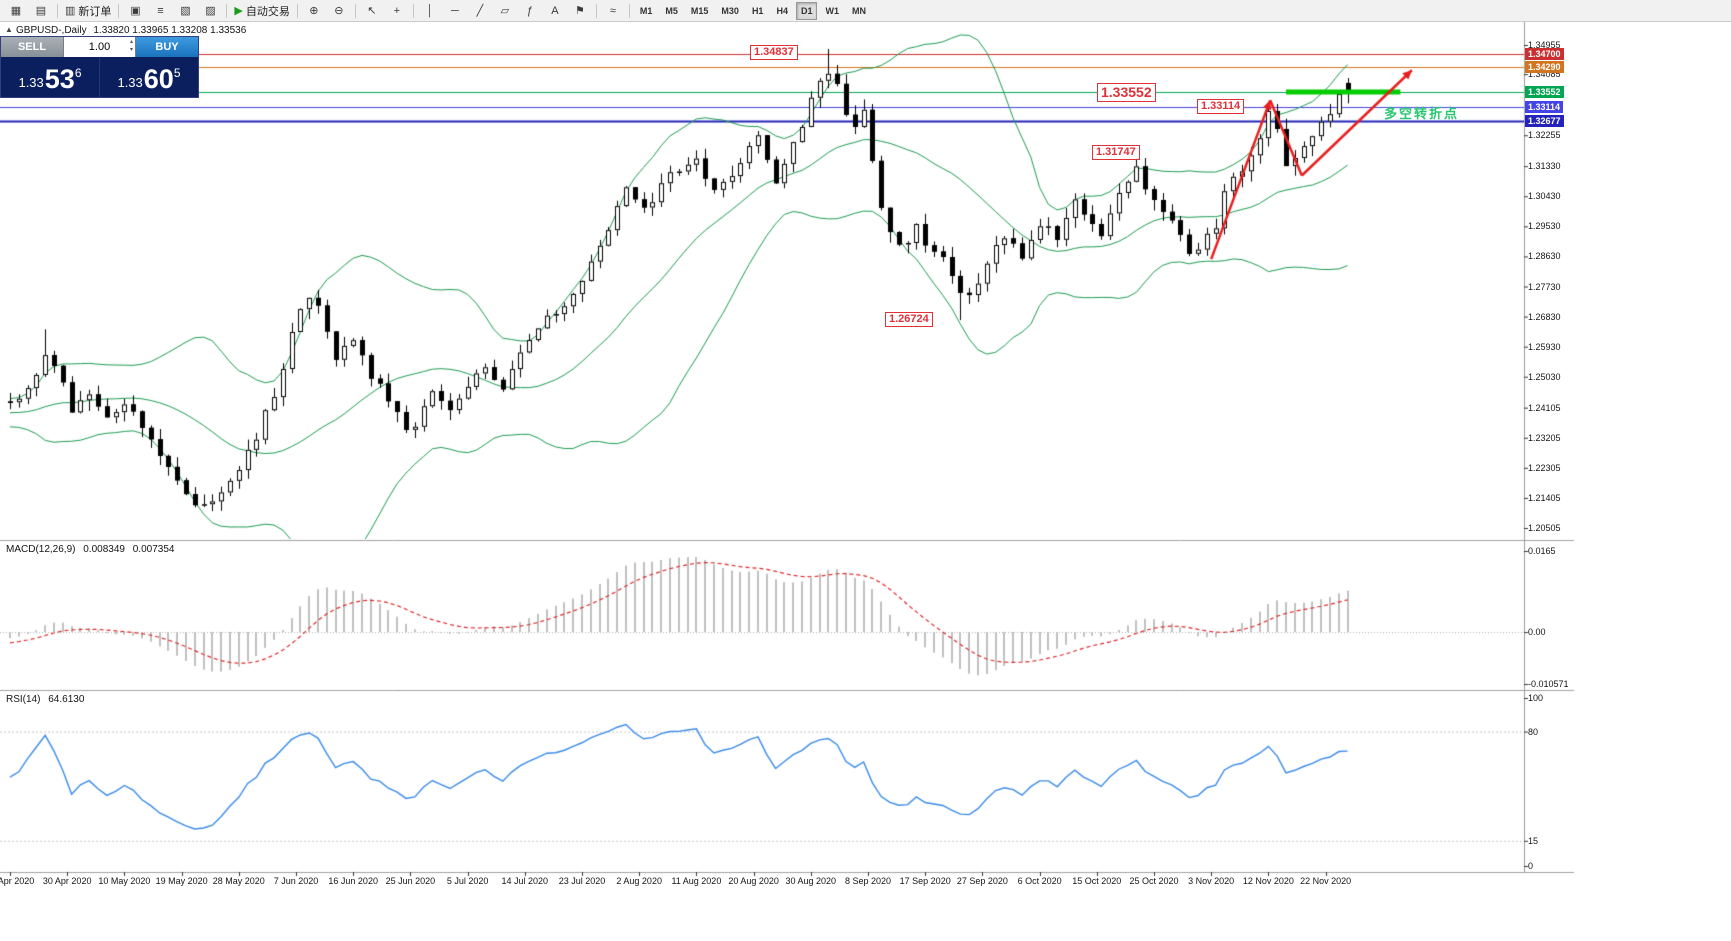 The image size is (1731, 941). Describe the element at coordinates (1268, 881) in the screenshot. I see `date-axis-label: 12 Nov 2020` at that location.